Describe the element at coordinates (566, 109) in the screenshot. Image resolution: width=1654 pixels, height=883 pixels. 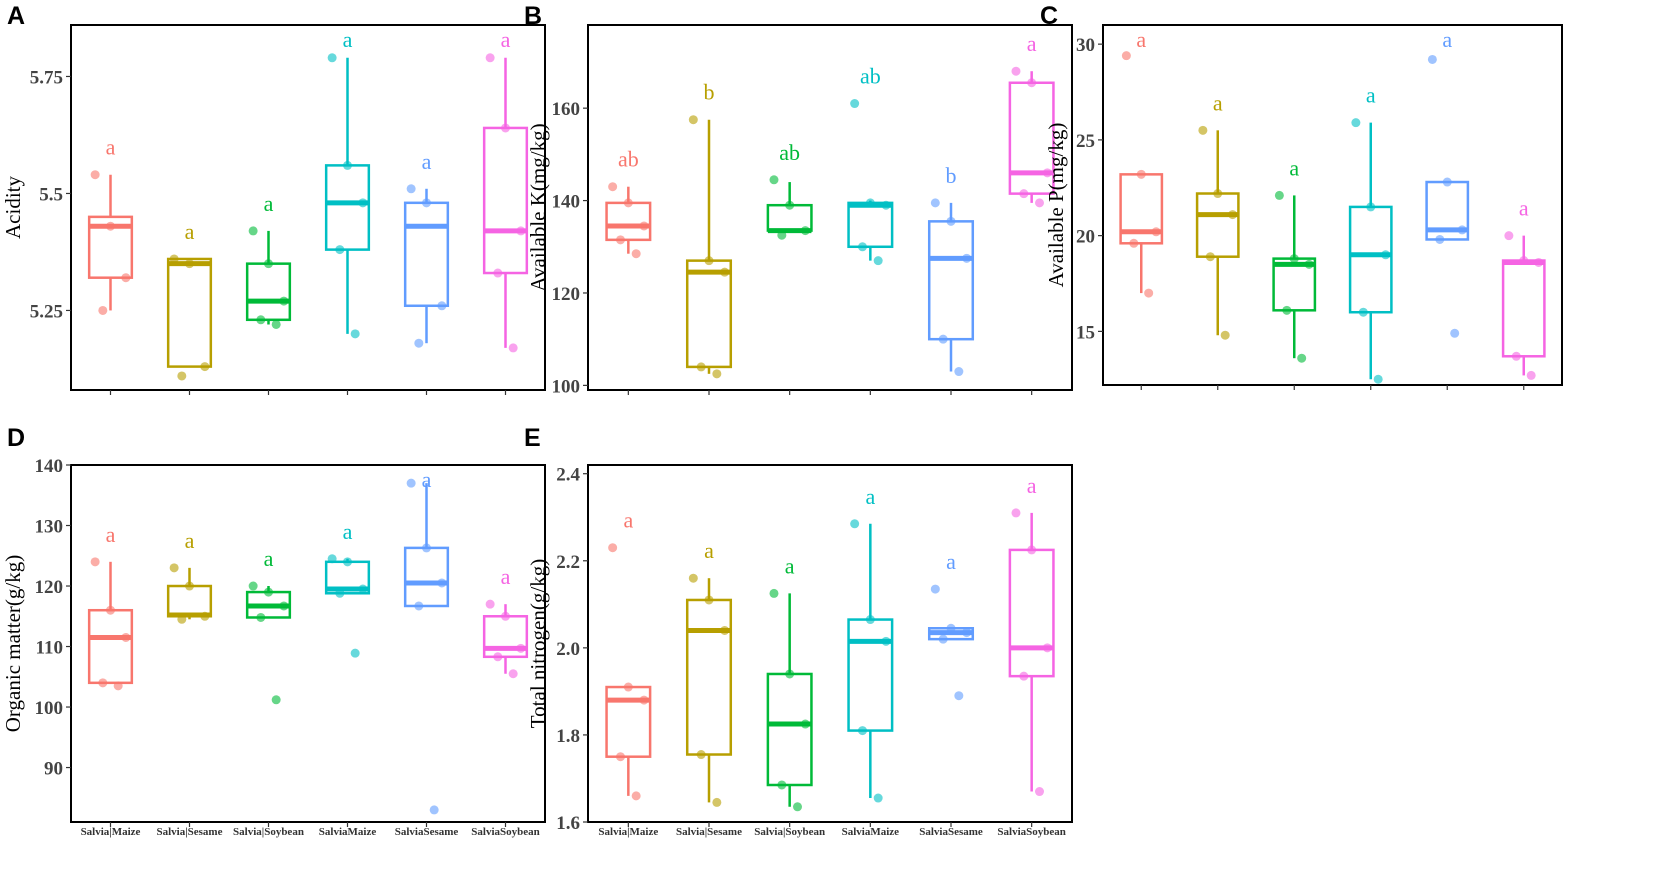
I see `y-tick-label: 160` at that location.